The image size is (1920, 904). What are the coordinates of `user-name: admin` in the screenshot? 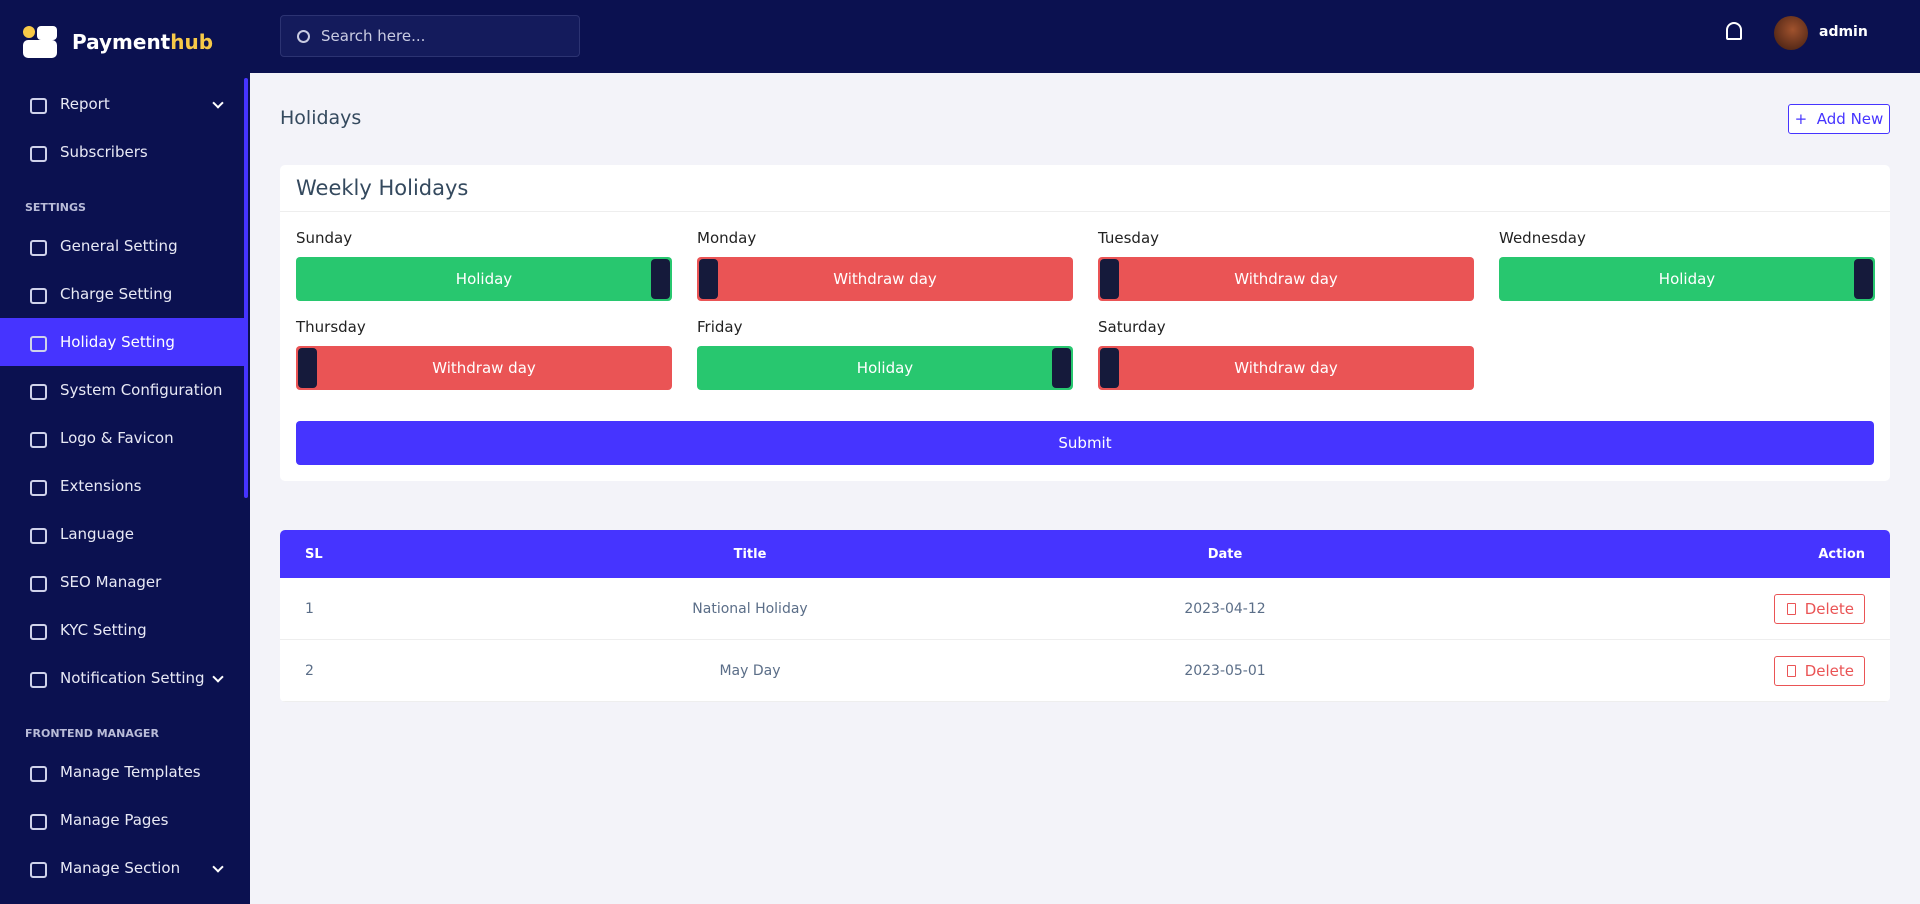 It's located at (1843, 32).